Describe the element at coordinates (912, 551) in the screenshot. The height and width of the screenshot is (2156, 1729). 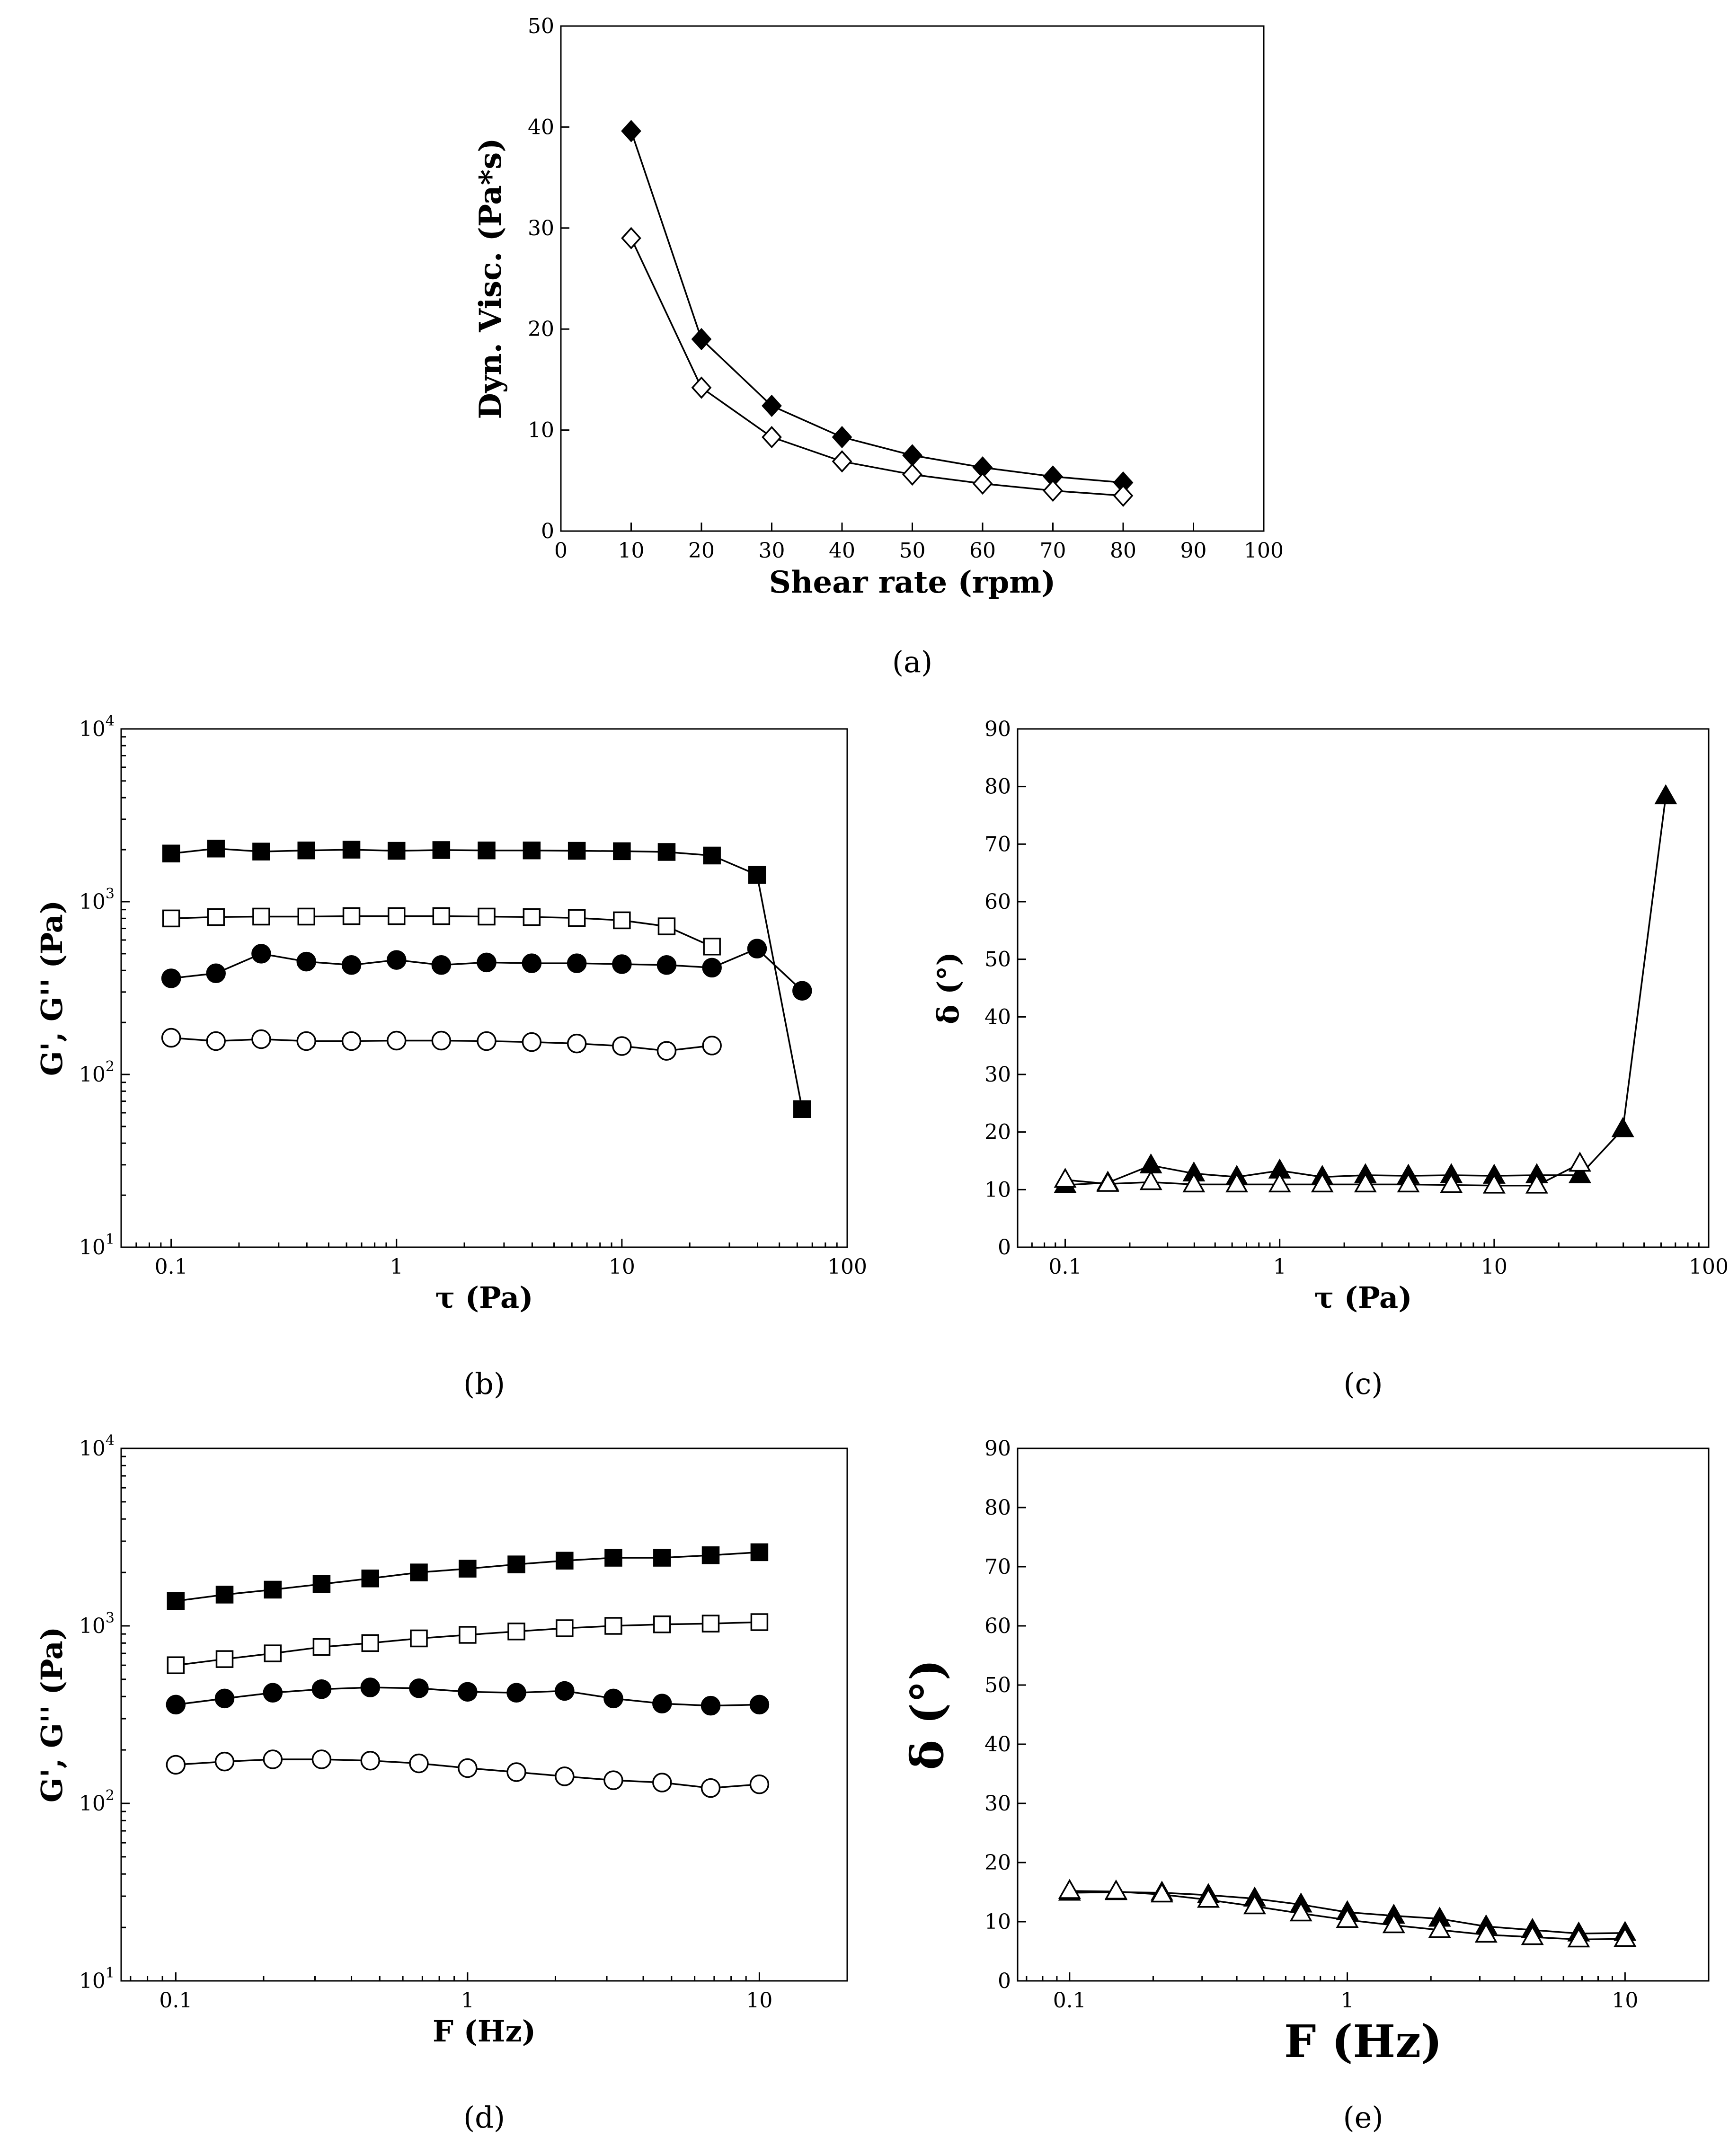
I see `x-tick-label: 50` at that location.